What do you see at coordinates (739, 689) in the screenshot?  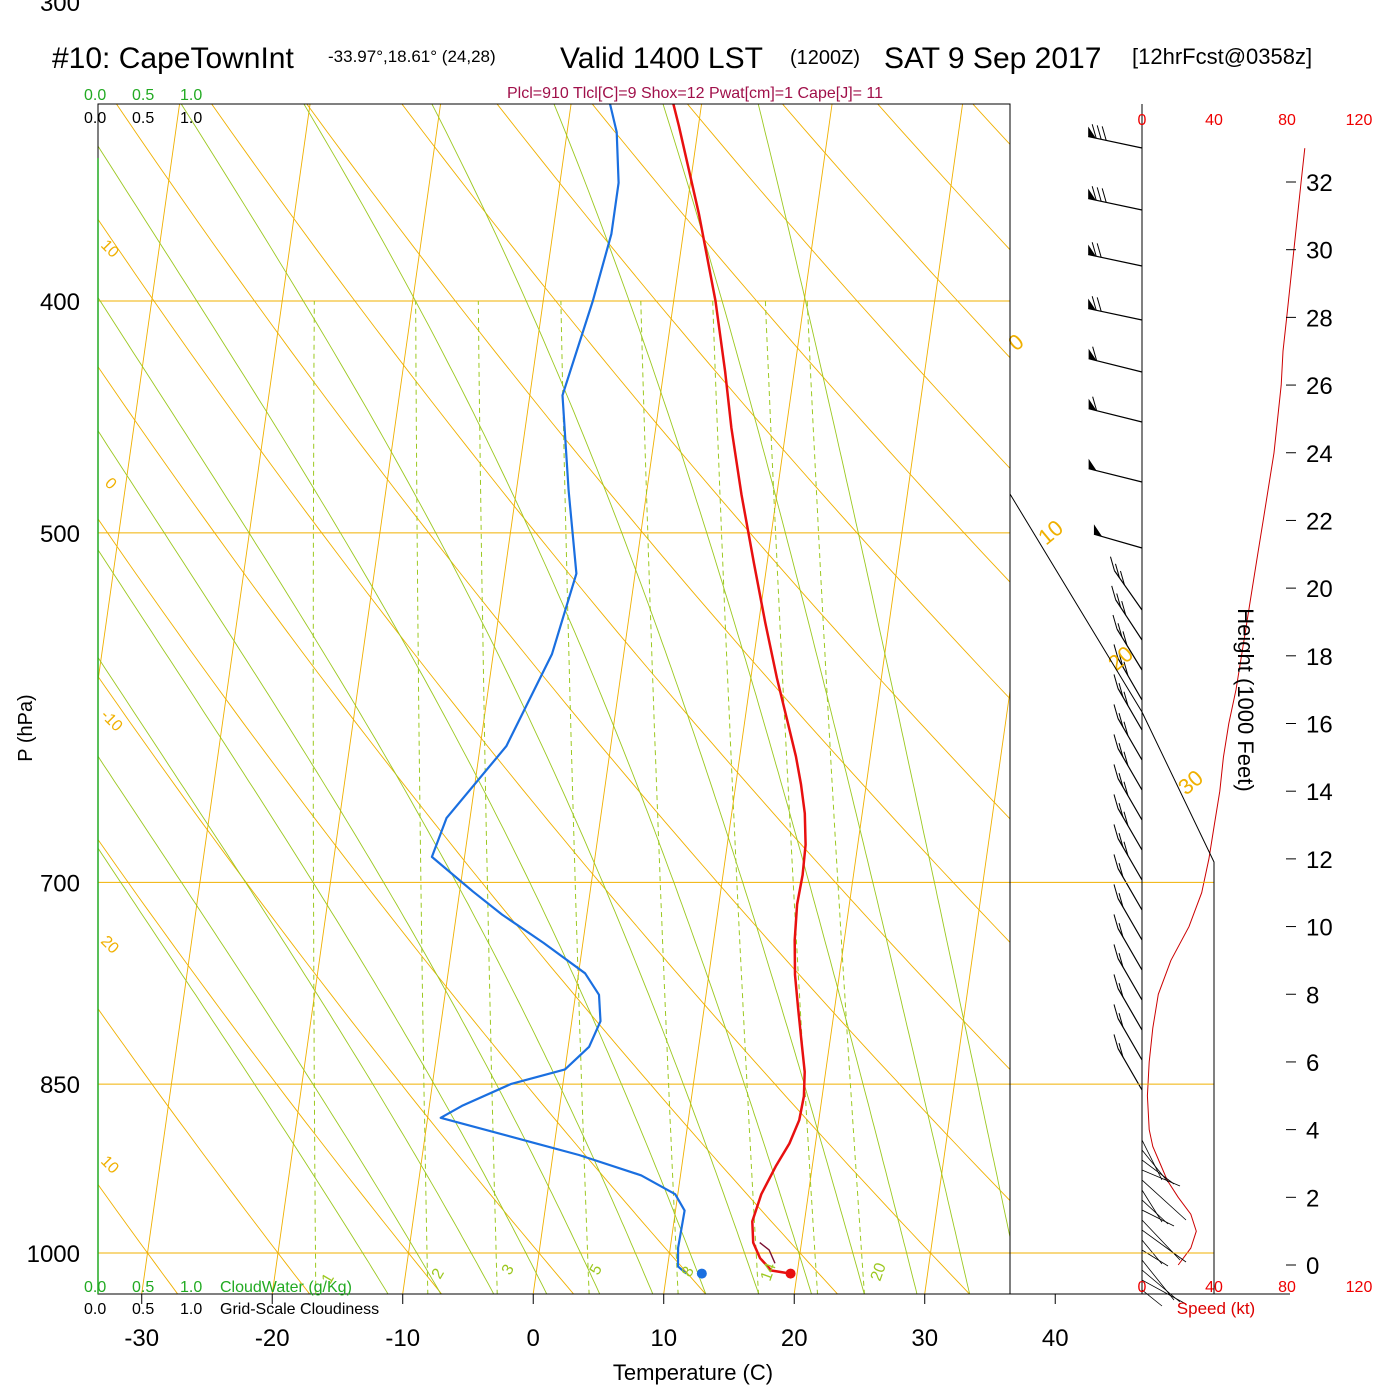 I see `temperature-trace` at bounding box center [739, 689].